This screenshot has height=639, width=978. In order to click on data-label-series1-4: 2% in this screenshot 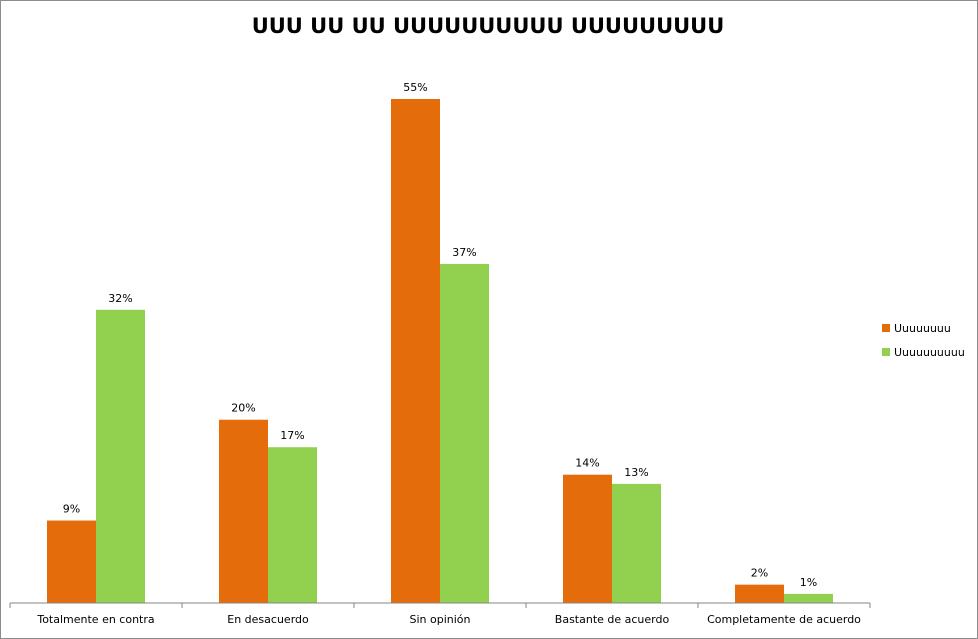, I will do `click(759, 573)`.